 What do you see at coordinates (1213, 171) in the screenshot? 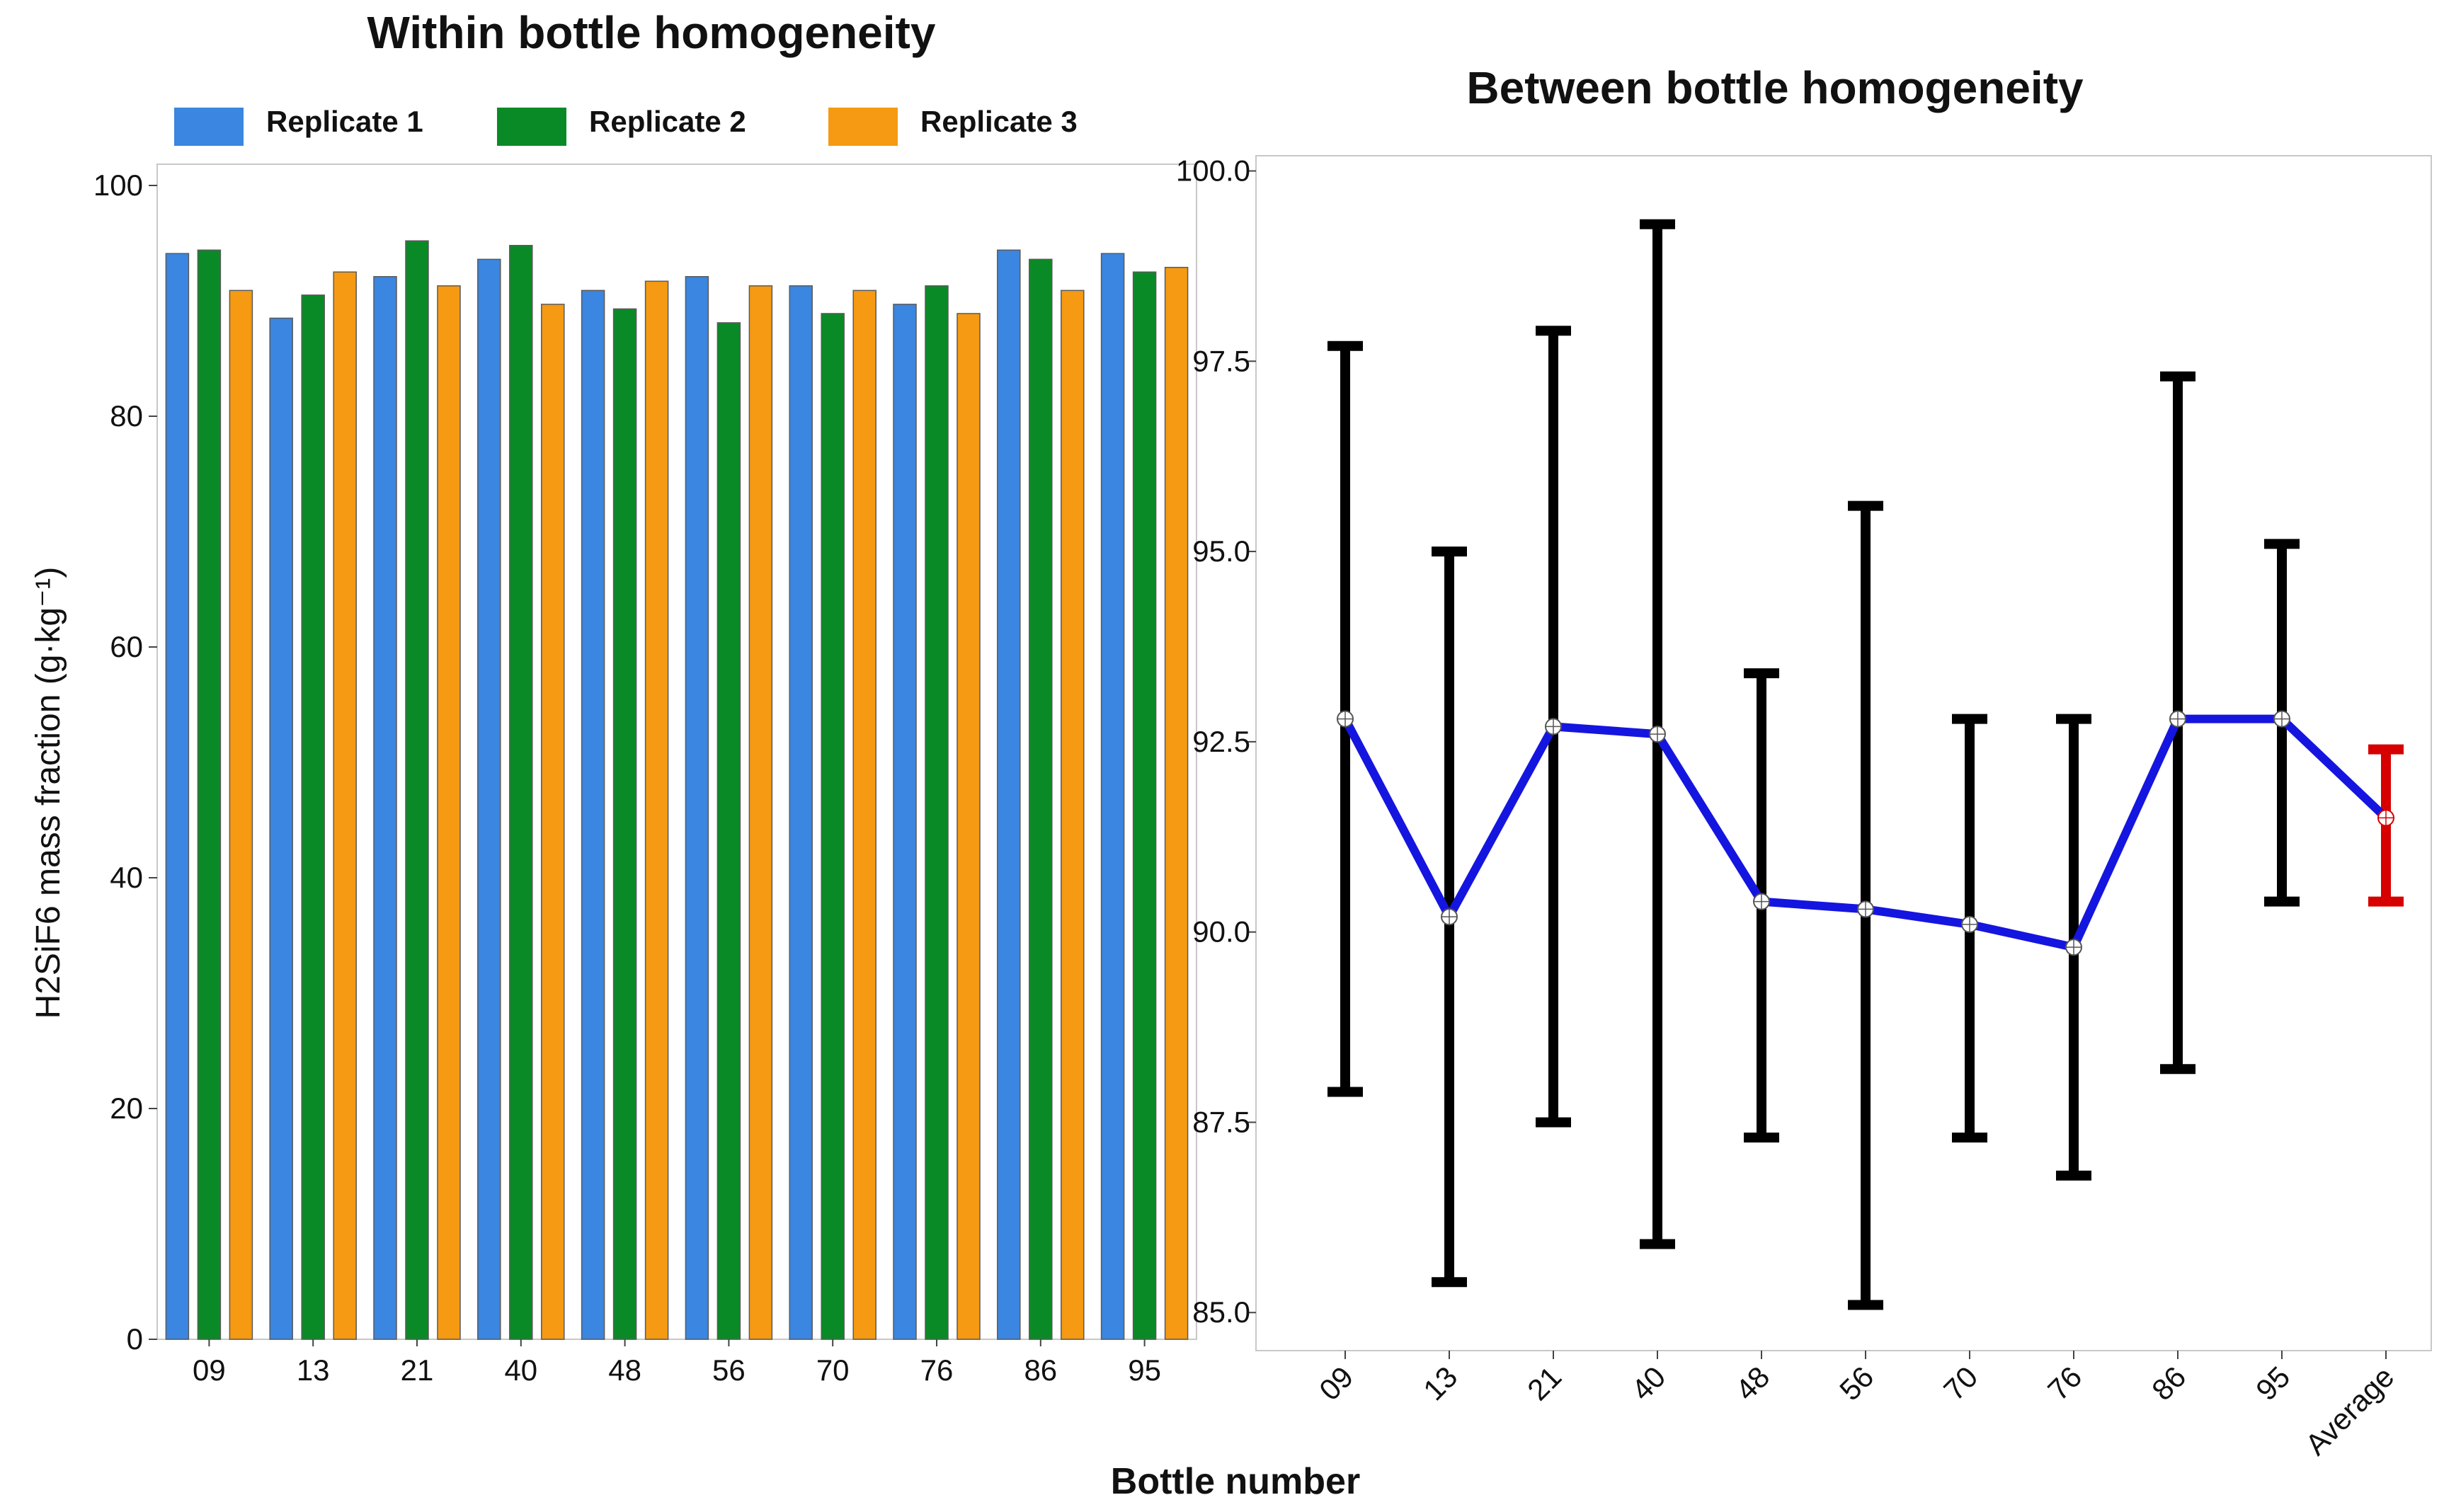
I see `between-y-tick-label: 100.0` at bounding box center [1213, 171].